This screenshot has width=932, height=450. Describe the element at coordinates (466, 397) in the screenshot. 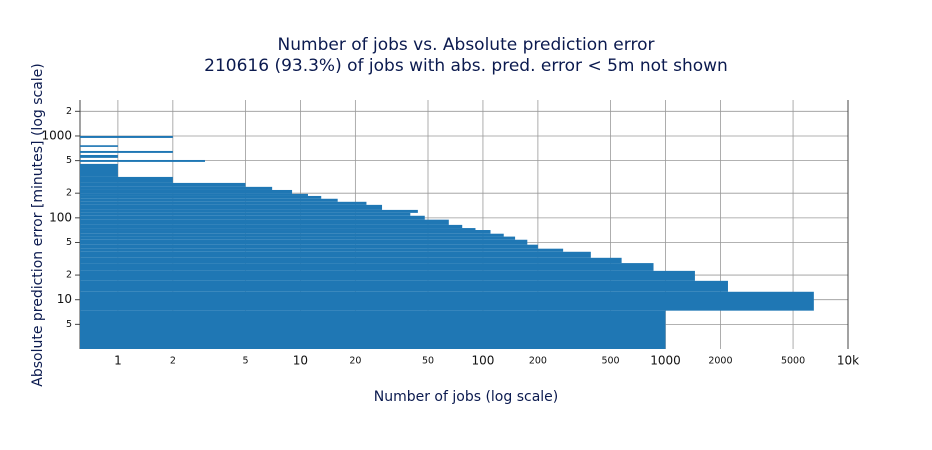

I see `x-axis-title: Number of jobs (log scale)` at that location.